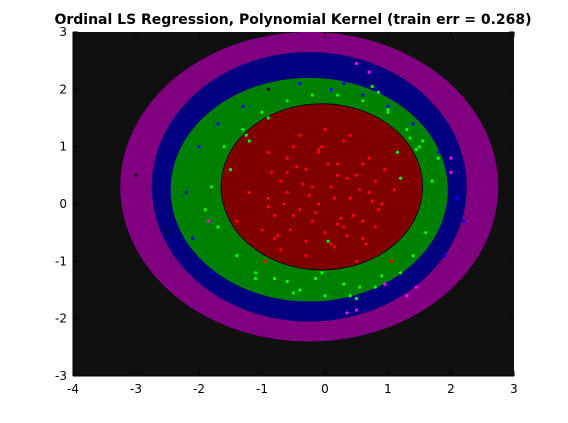  Describe the element at coordinates (136, 389) in the screenshot. I see `x-tick-label: -3` at that location.